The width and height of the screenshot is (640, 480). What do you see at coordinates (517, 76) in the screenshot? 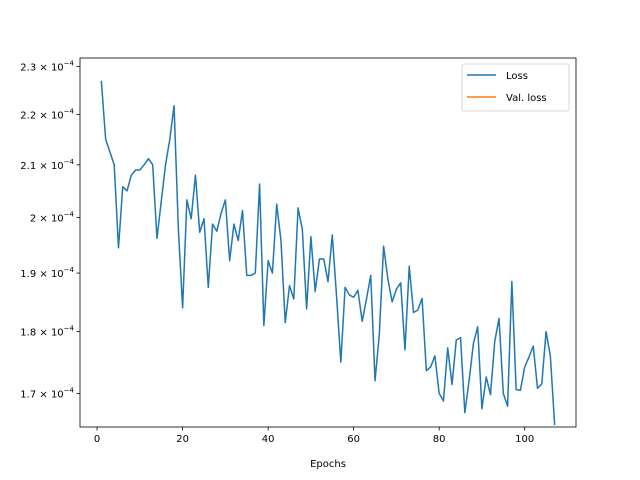
I see `legend-label-1: Loss` at bounding box center [517, 76].